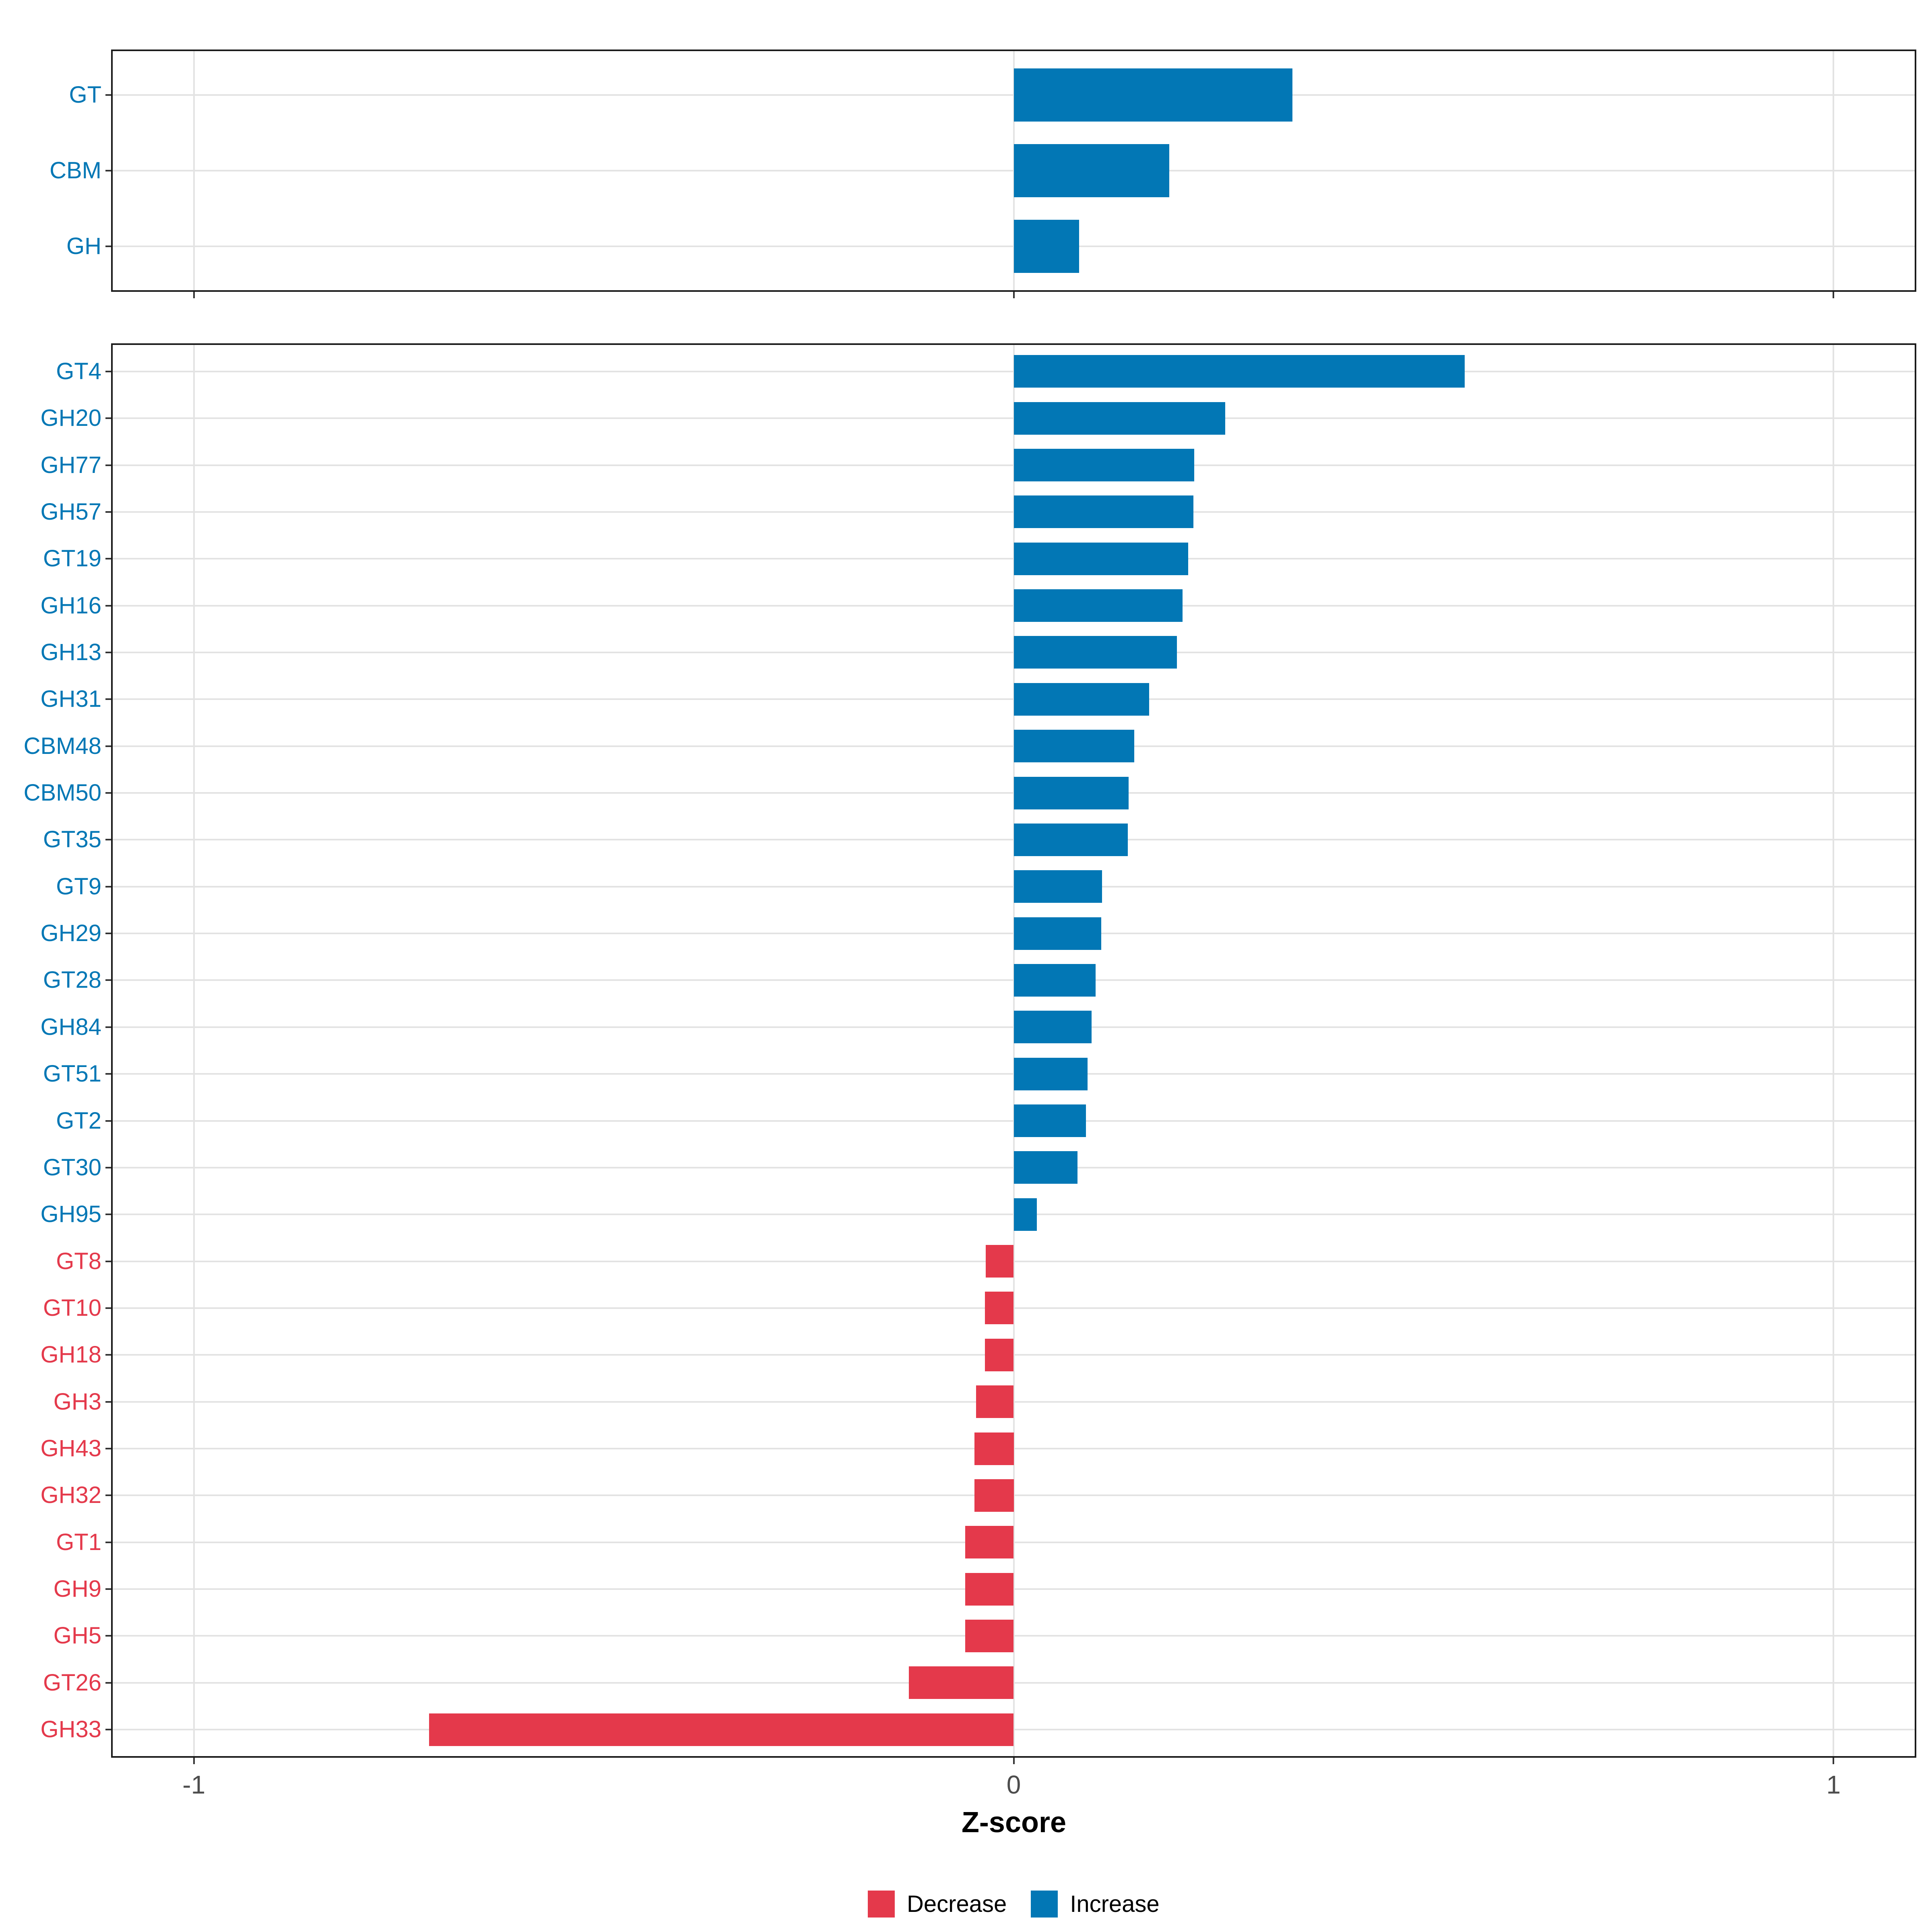  What do you see at coordinates (78, 886) in the screenshot?
I see `category-label: GT9` at bounding box center [78, 886].